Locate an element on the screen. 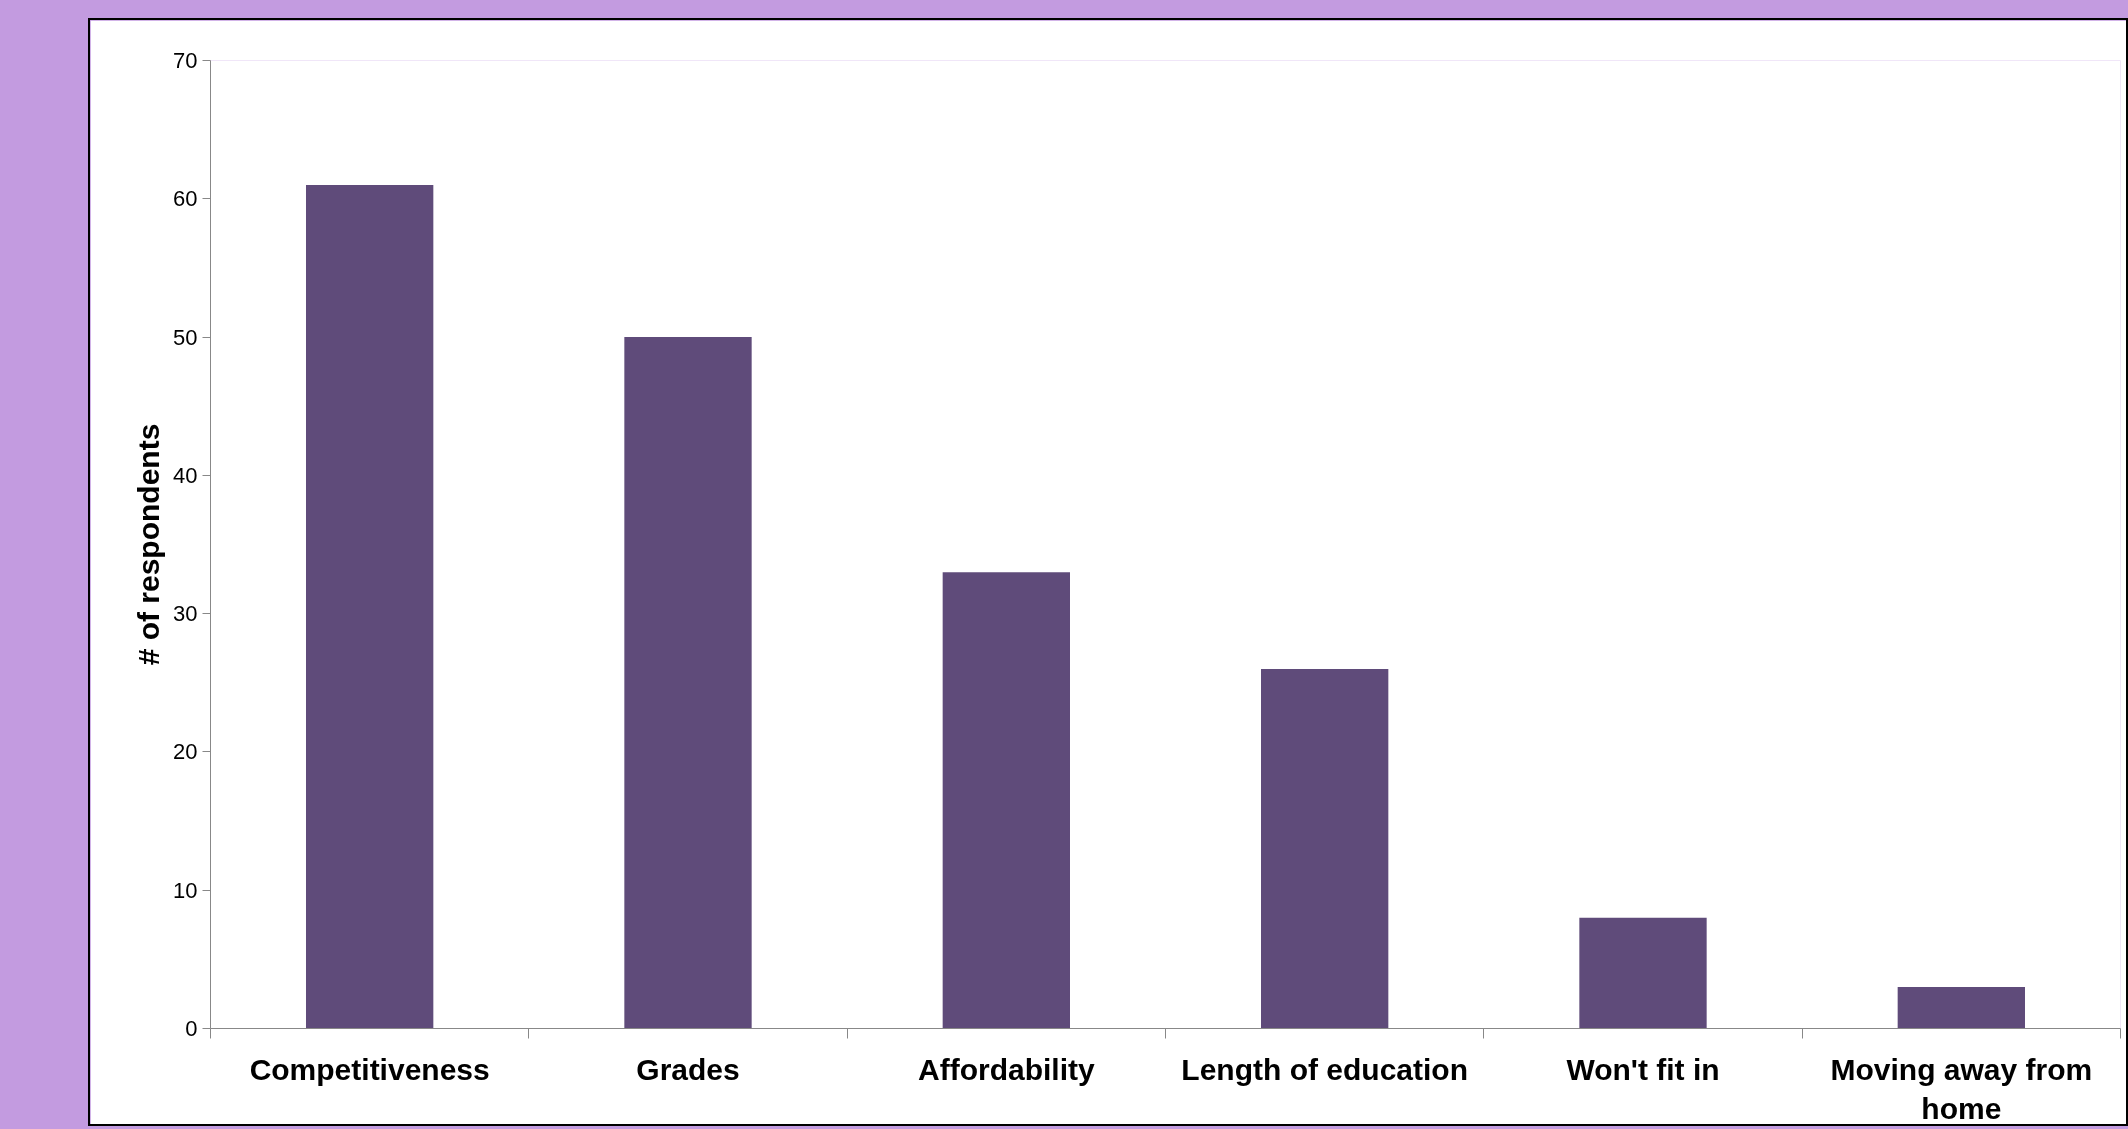 The height and width of the screenshot is (1129, 2128). y-tick-label: 60 is located at coordinates (185, 199).